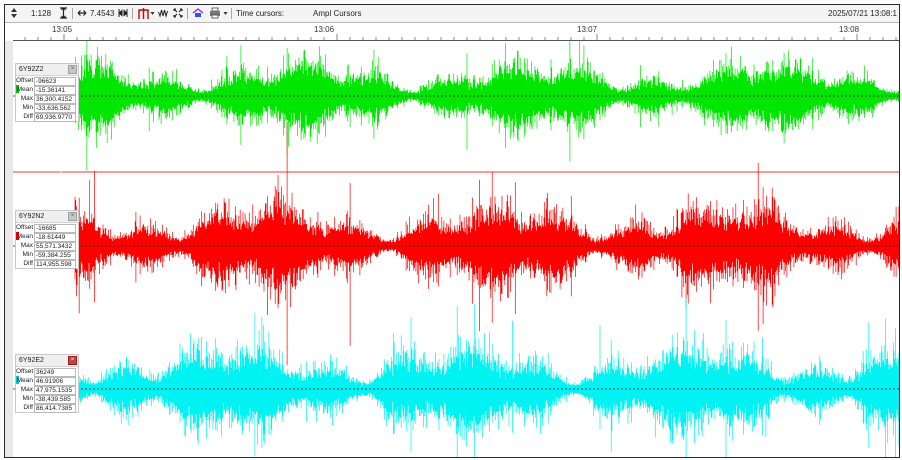 The image size is (902, 460). What do you see at coordinates (452, 32) in the screenshot?
I see `time-axis: 13:05 13:06 13:07 13:08` at bounding box center [452, 32].